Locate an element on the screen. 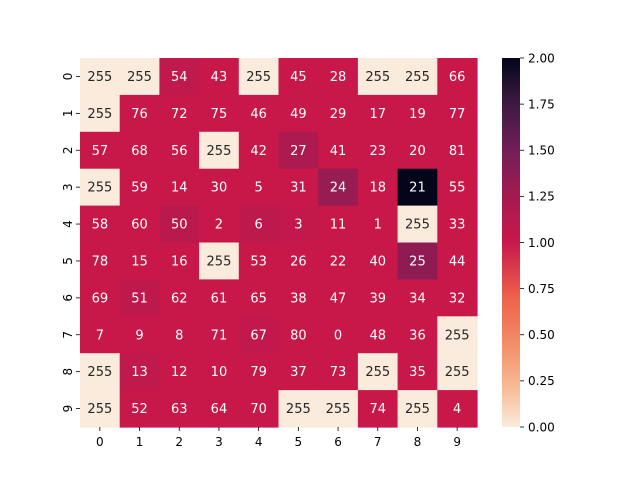 Image resolution: width=640 pixels, height=480 pixels. cell-label-5-7: 40 is located at coordinates (377, 261).